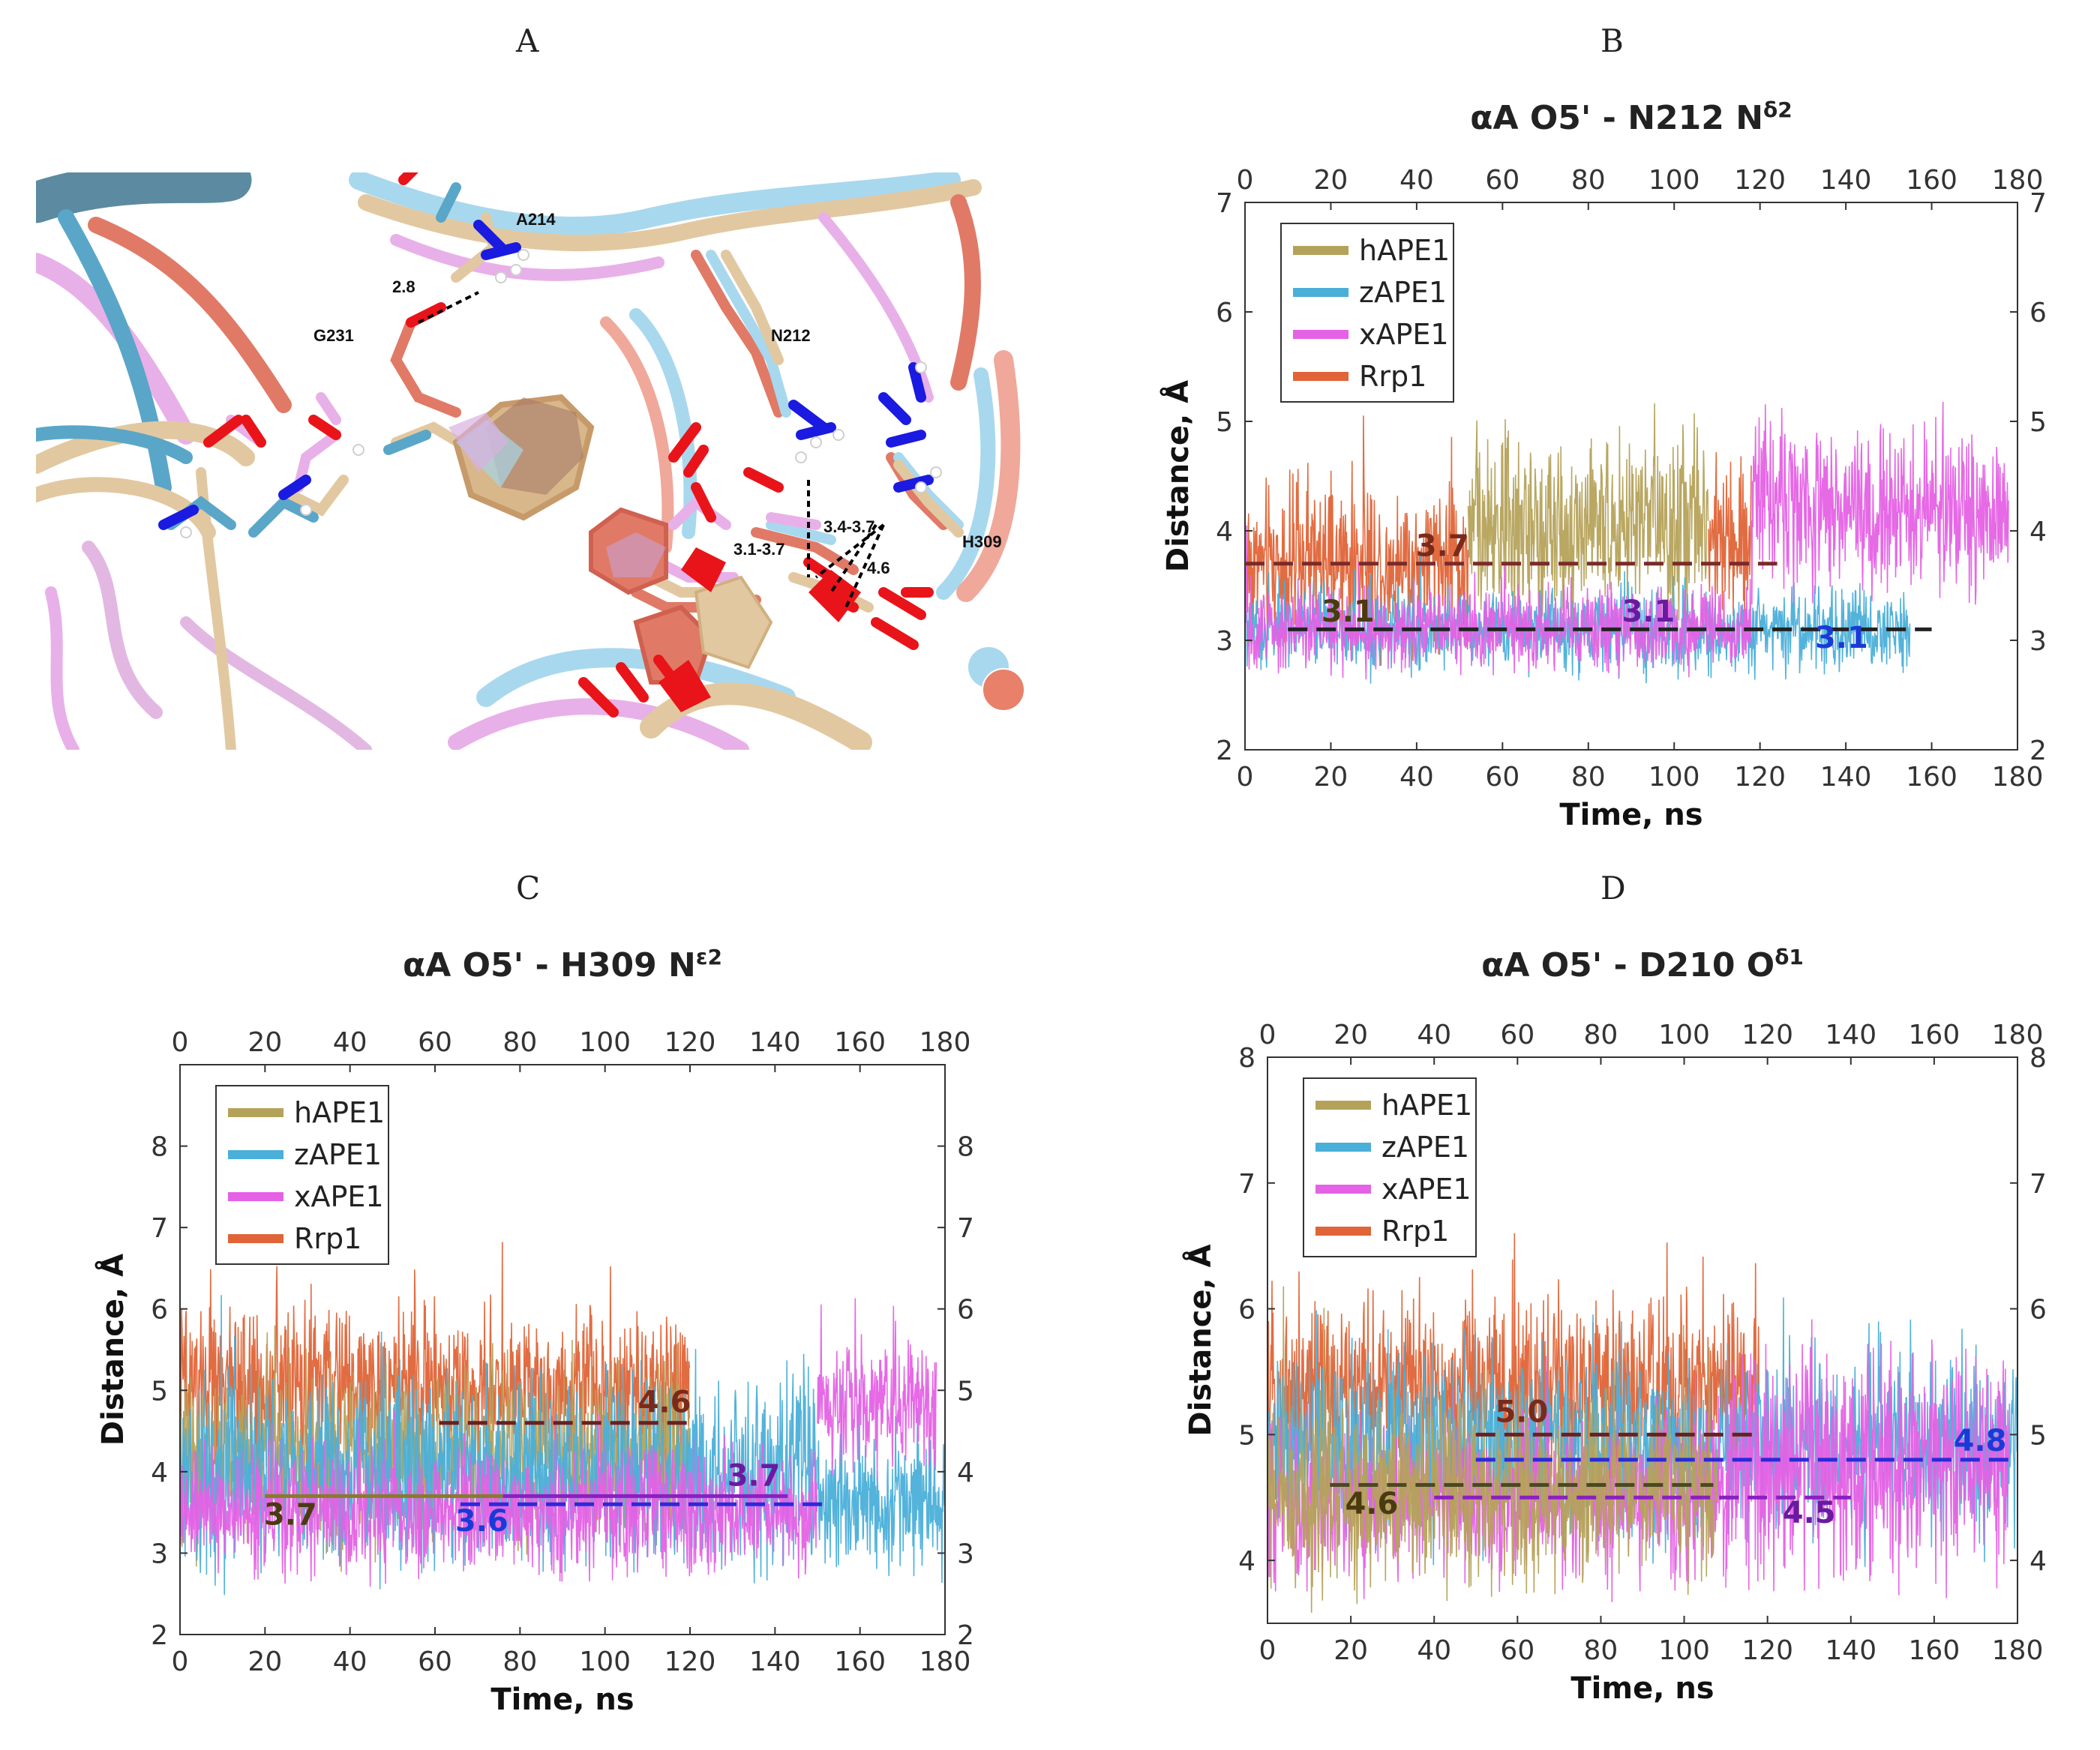 The image size is (2100, 1750). I want to click on mean-value-label: 4.6, so click(1371, 1504).